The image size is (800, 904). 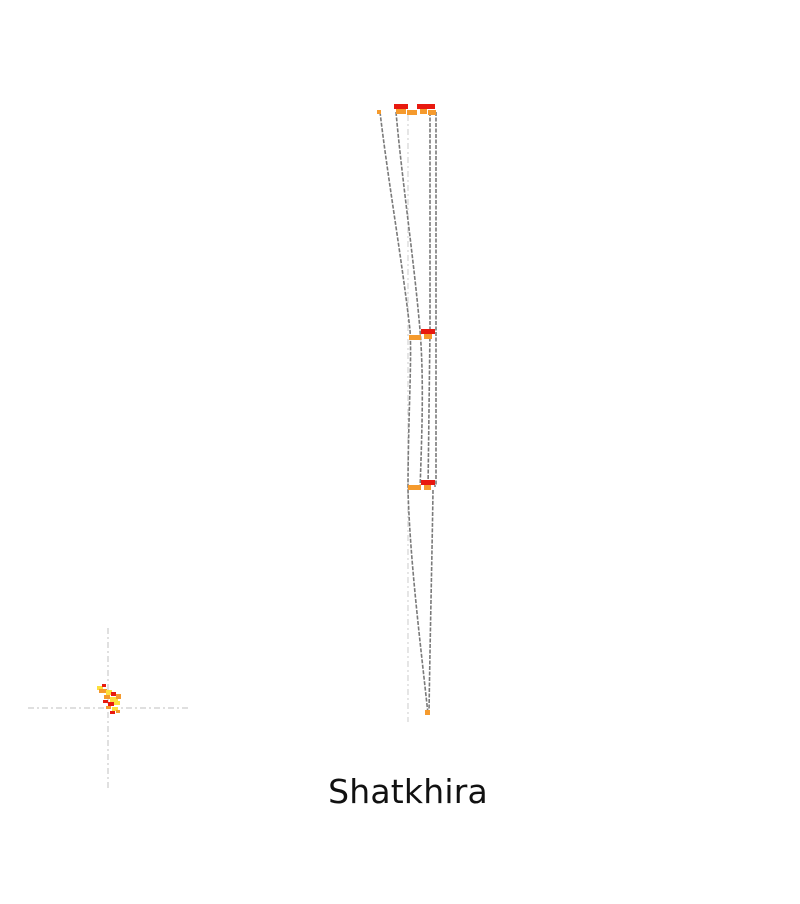 I want to click on main-map, so click(x=407, y=413).